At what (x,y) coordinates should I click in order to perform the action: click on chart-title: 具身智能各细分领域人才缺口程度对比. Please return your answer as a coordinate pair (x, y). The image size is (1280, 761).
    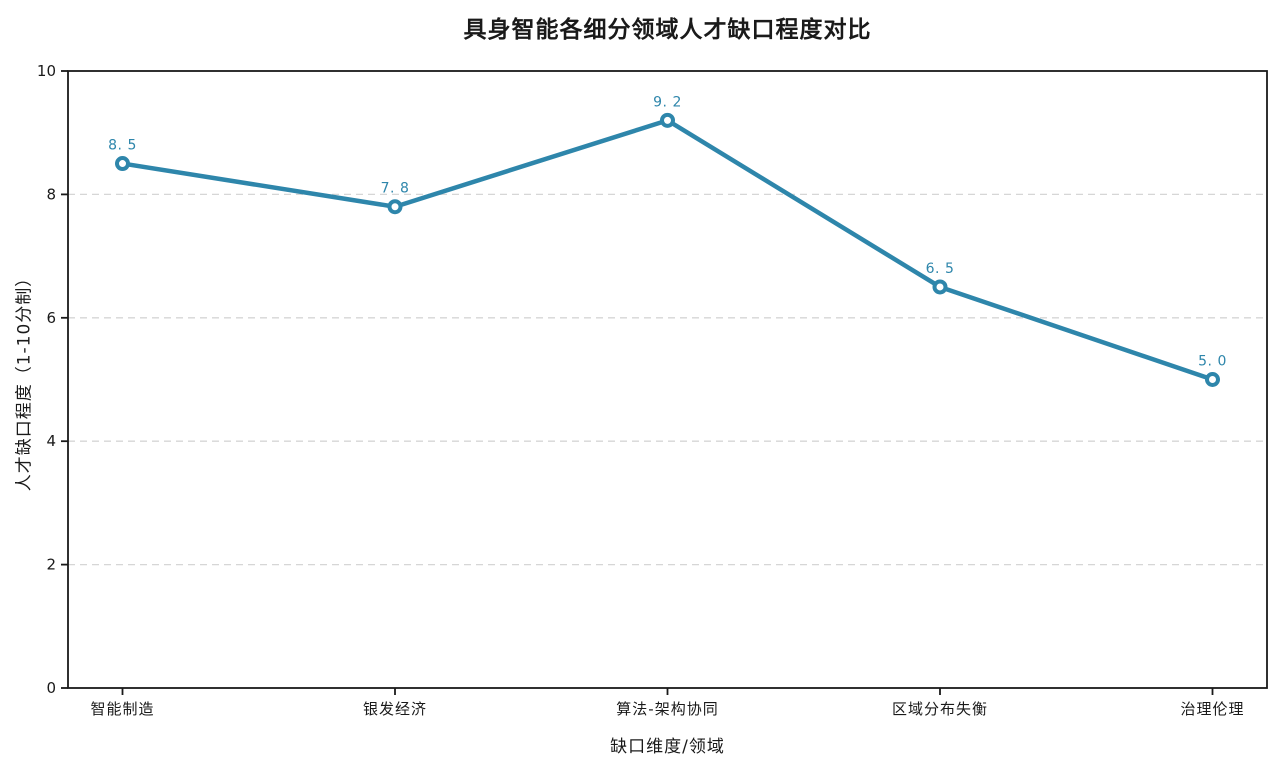
    Looking at the image, I should click on (667, 30).